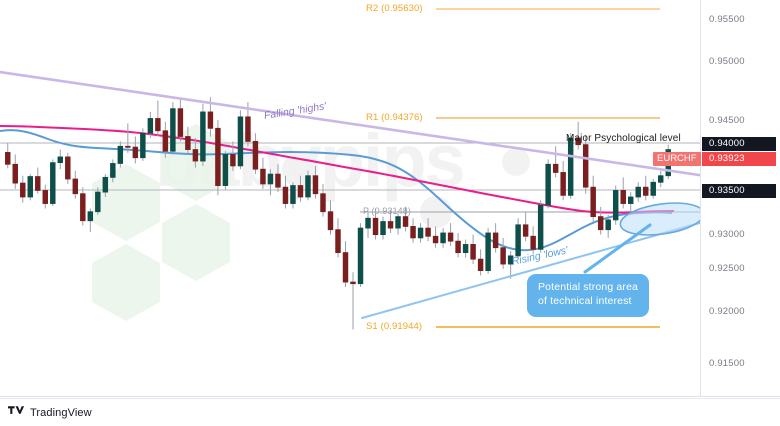 Image resolution: width=780 pixels, height=426 pixels. What do you see at coordinates (727, 234) in the screenshot?
I see `price-tick-5: 0.93000` at bounding box center [727, 234].